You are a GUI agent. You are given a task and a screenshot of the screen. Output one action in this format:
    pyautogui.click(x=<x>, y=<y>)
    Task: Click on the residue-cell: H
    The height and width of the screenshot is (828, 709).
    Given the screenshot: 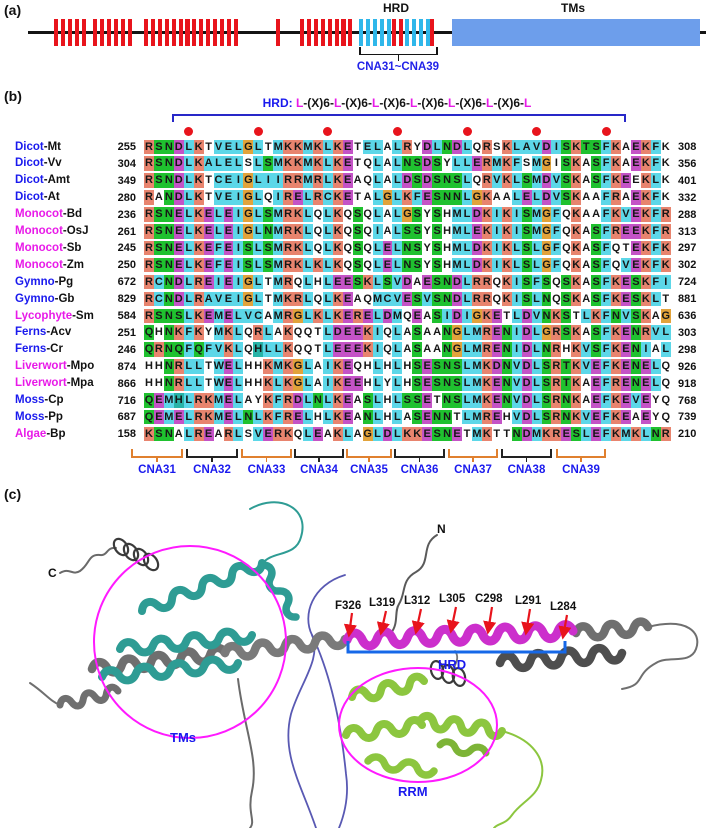 What is the action you would take?
    pyautogui.click(x=258, y=366)
    